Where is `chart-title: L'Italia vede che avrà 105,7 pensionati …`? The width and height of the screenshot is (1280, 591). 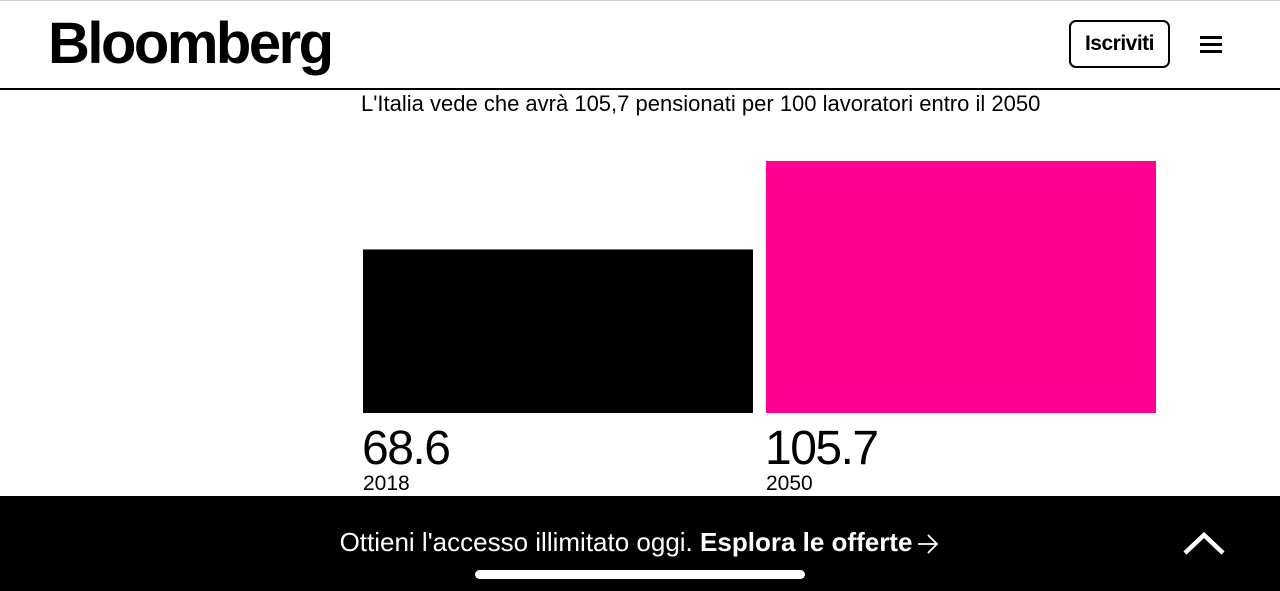
chart-title: L'Italia vede che avrà 105,7 pensionati … is located at coordinates (701, 103).